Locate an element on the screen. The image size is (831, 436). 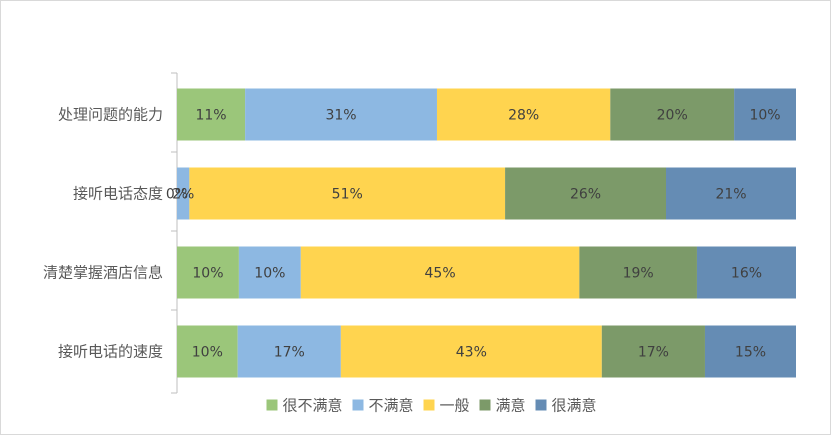
data-label: 20% is located at coordinates (672, 116).